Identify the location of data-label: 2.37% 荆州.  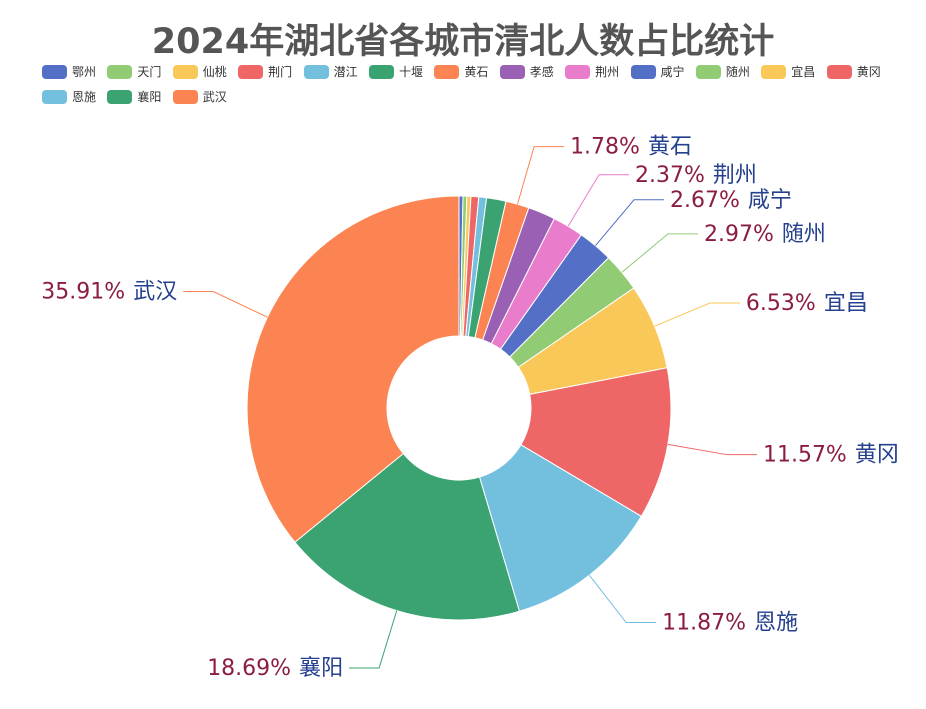
(696, 174).